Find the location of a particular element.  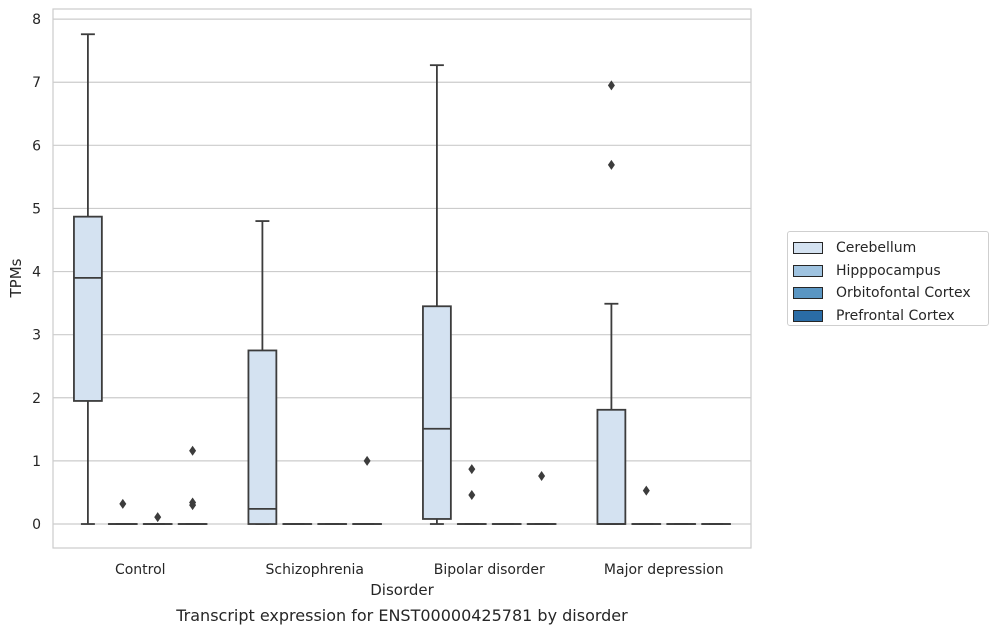

y-tick-label: 6 is located at coordinates (36, 146).